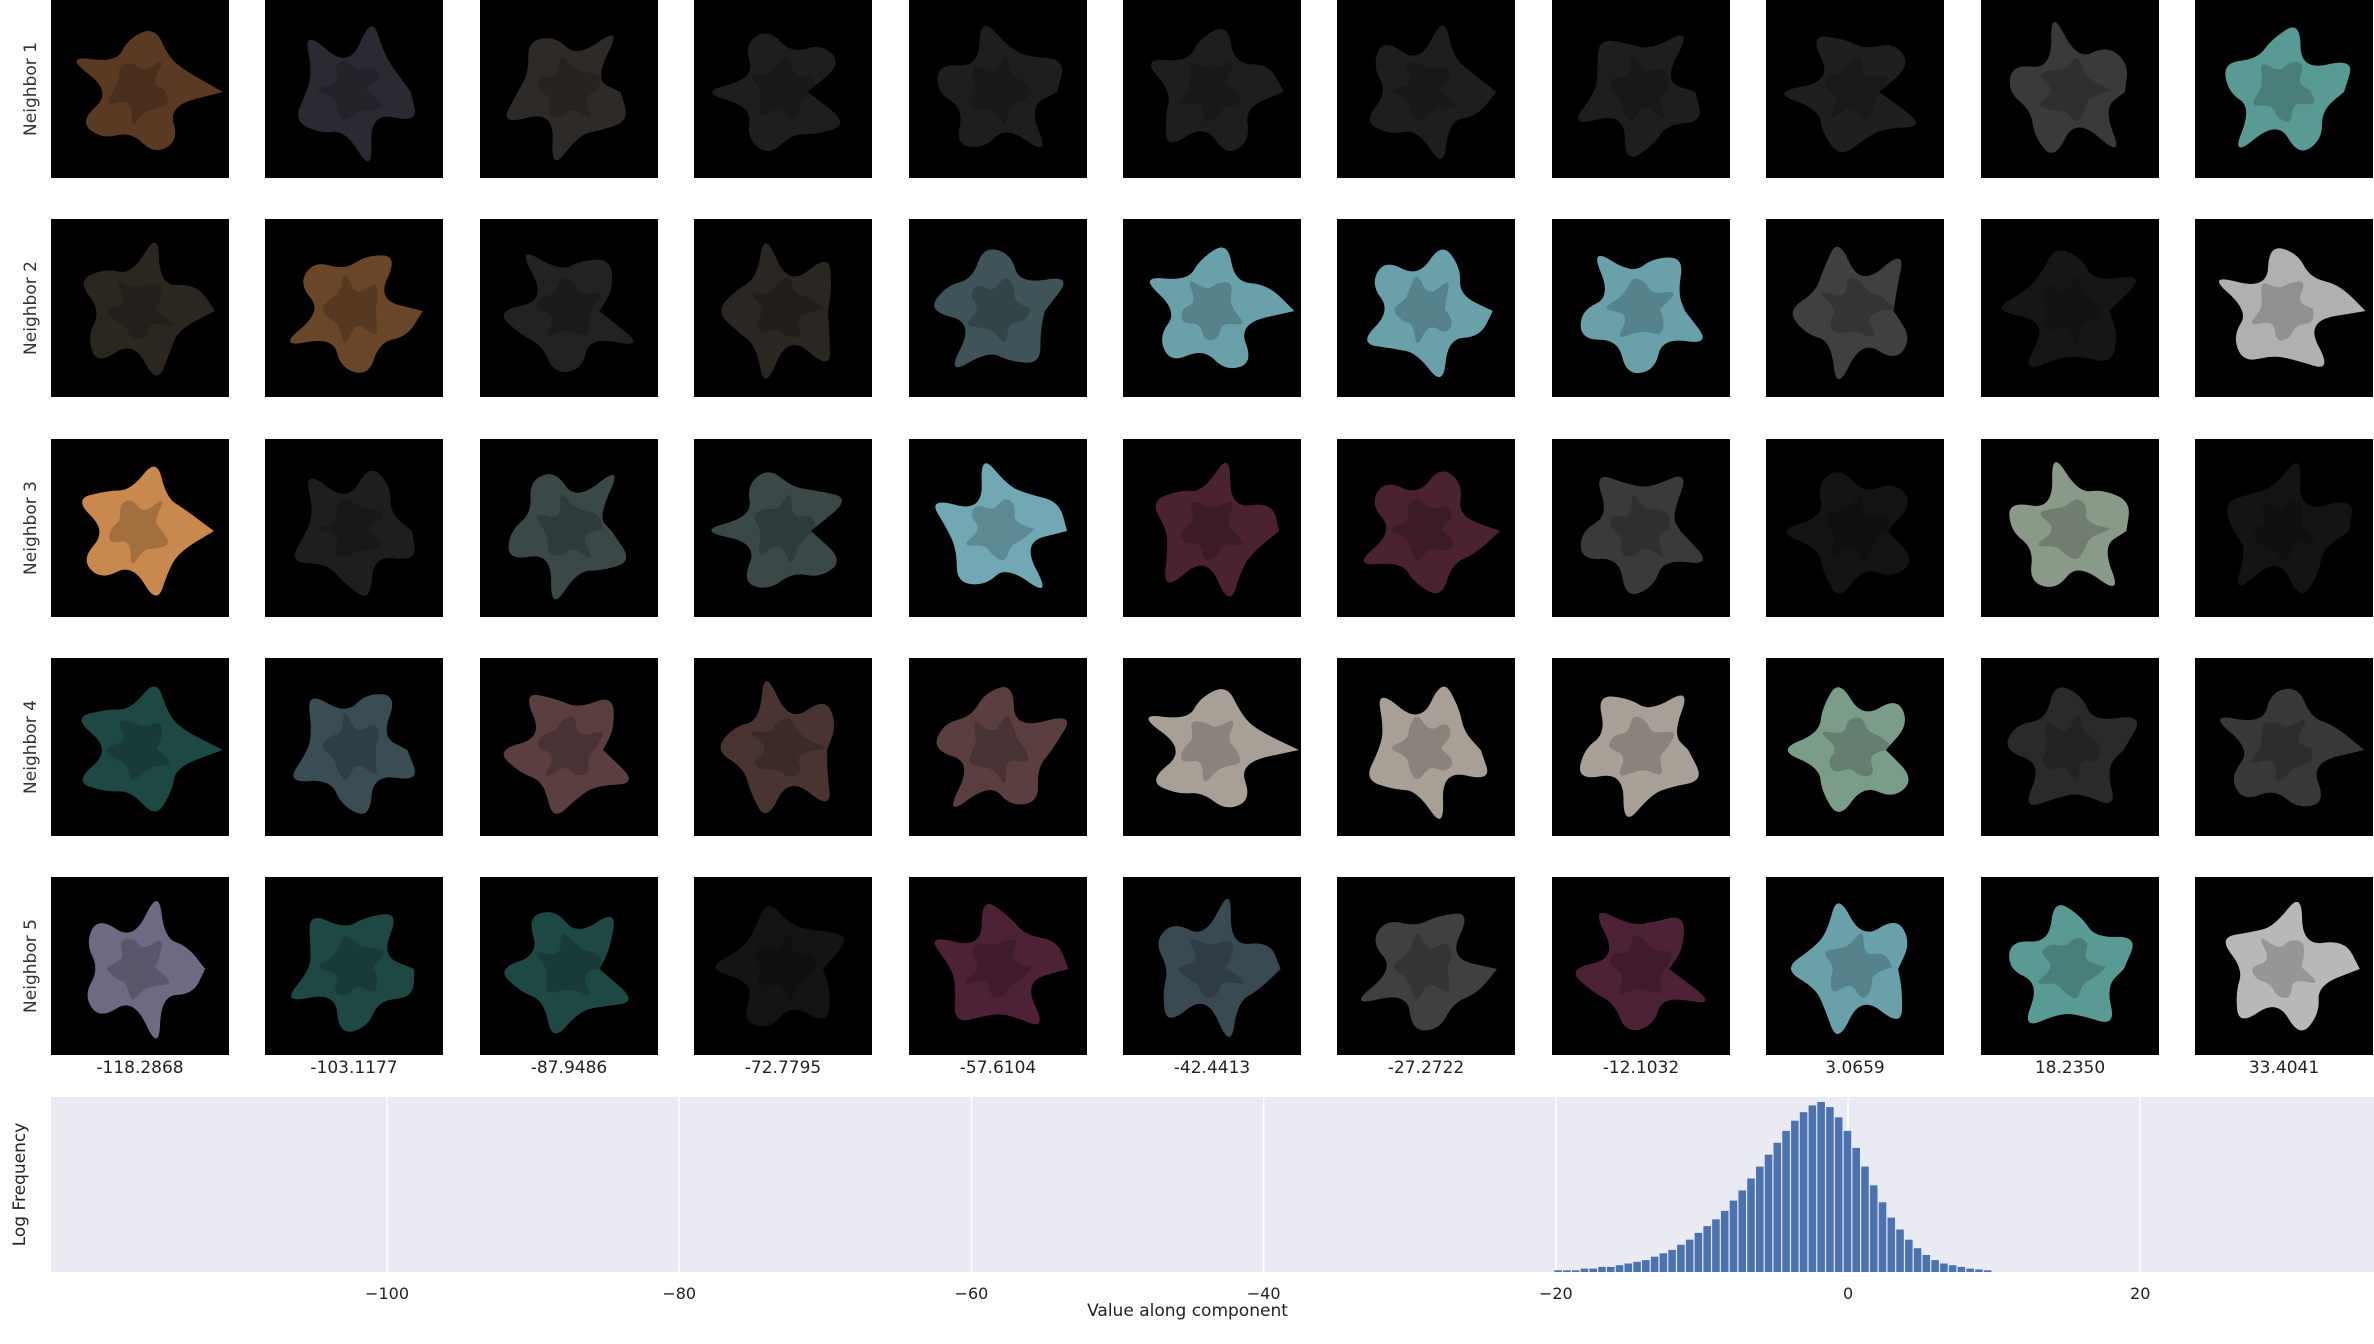 The width and height of the screenshot is (2374, 1344). What do you see at coordinates (1212, 1068) in the screenshot?
I see `column-value-6: -42.4413` at bounding box center [1212, 1068].